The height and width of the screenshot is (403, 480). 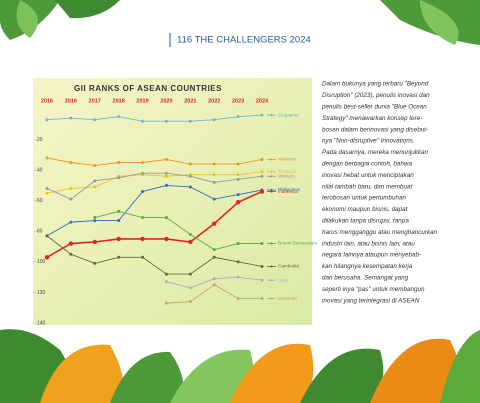 I want to click on legend-label: Laos, so click(x=283, y=279).